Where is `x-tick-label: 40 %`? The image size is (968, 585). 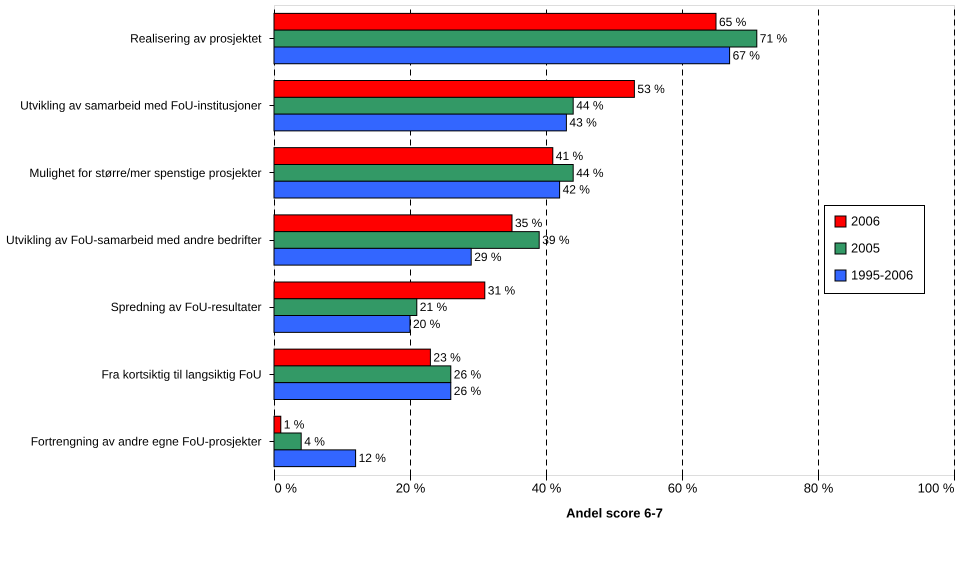 x-tick-label: 40 % is located at coordinates (547, 488).